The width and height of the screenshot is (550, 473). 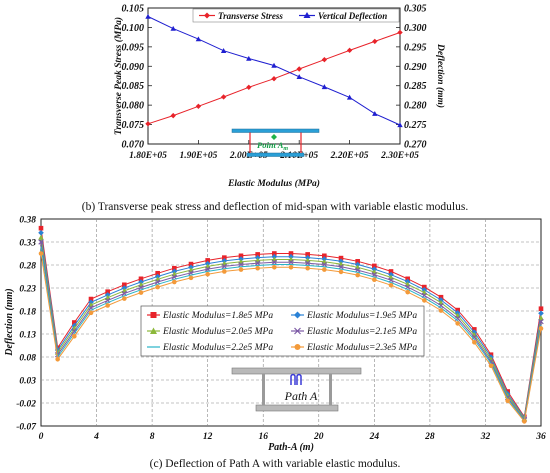 I want to click on chart-c-x-tick-label: 32, so click(x=485, y=437).